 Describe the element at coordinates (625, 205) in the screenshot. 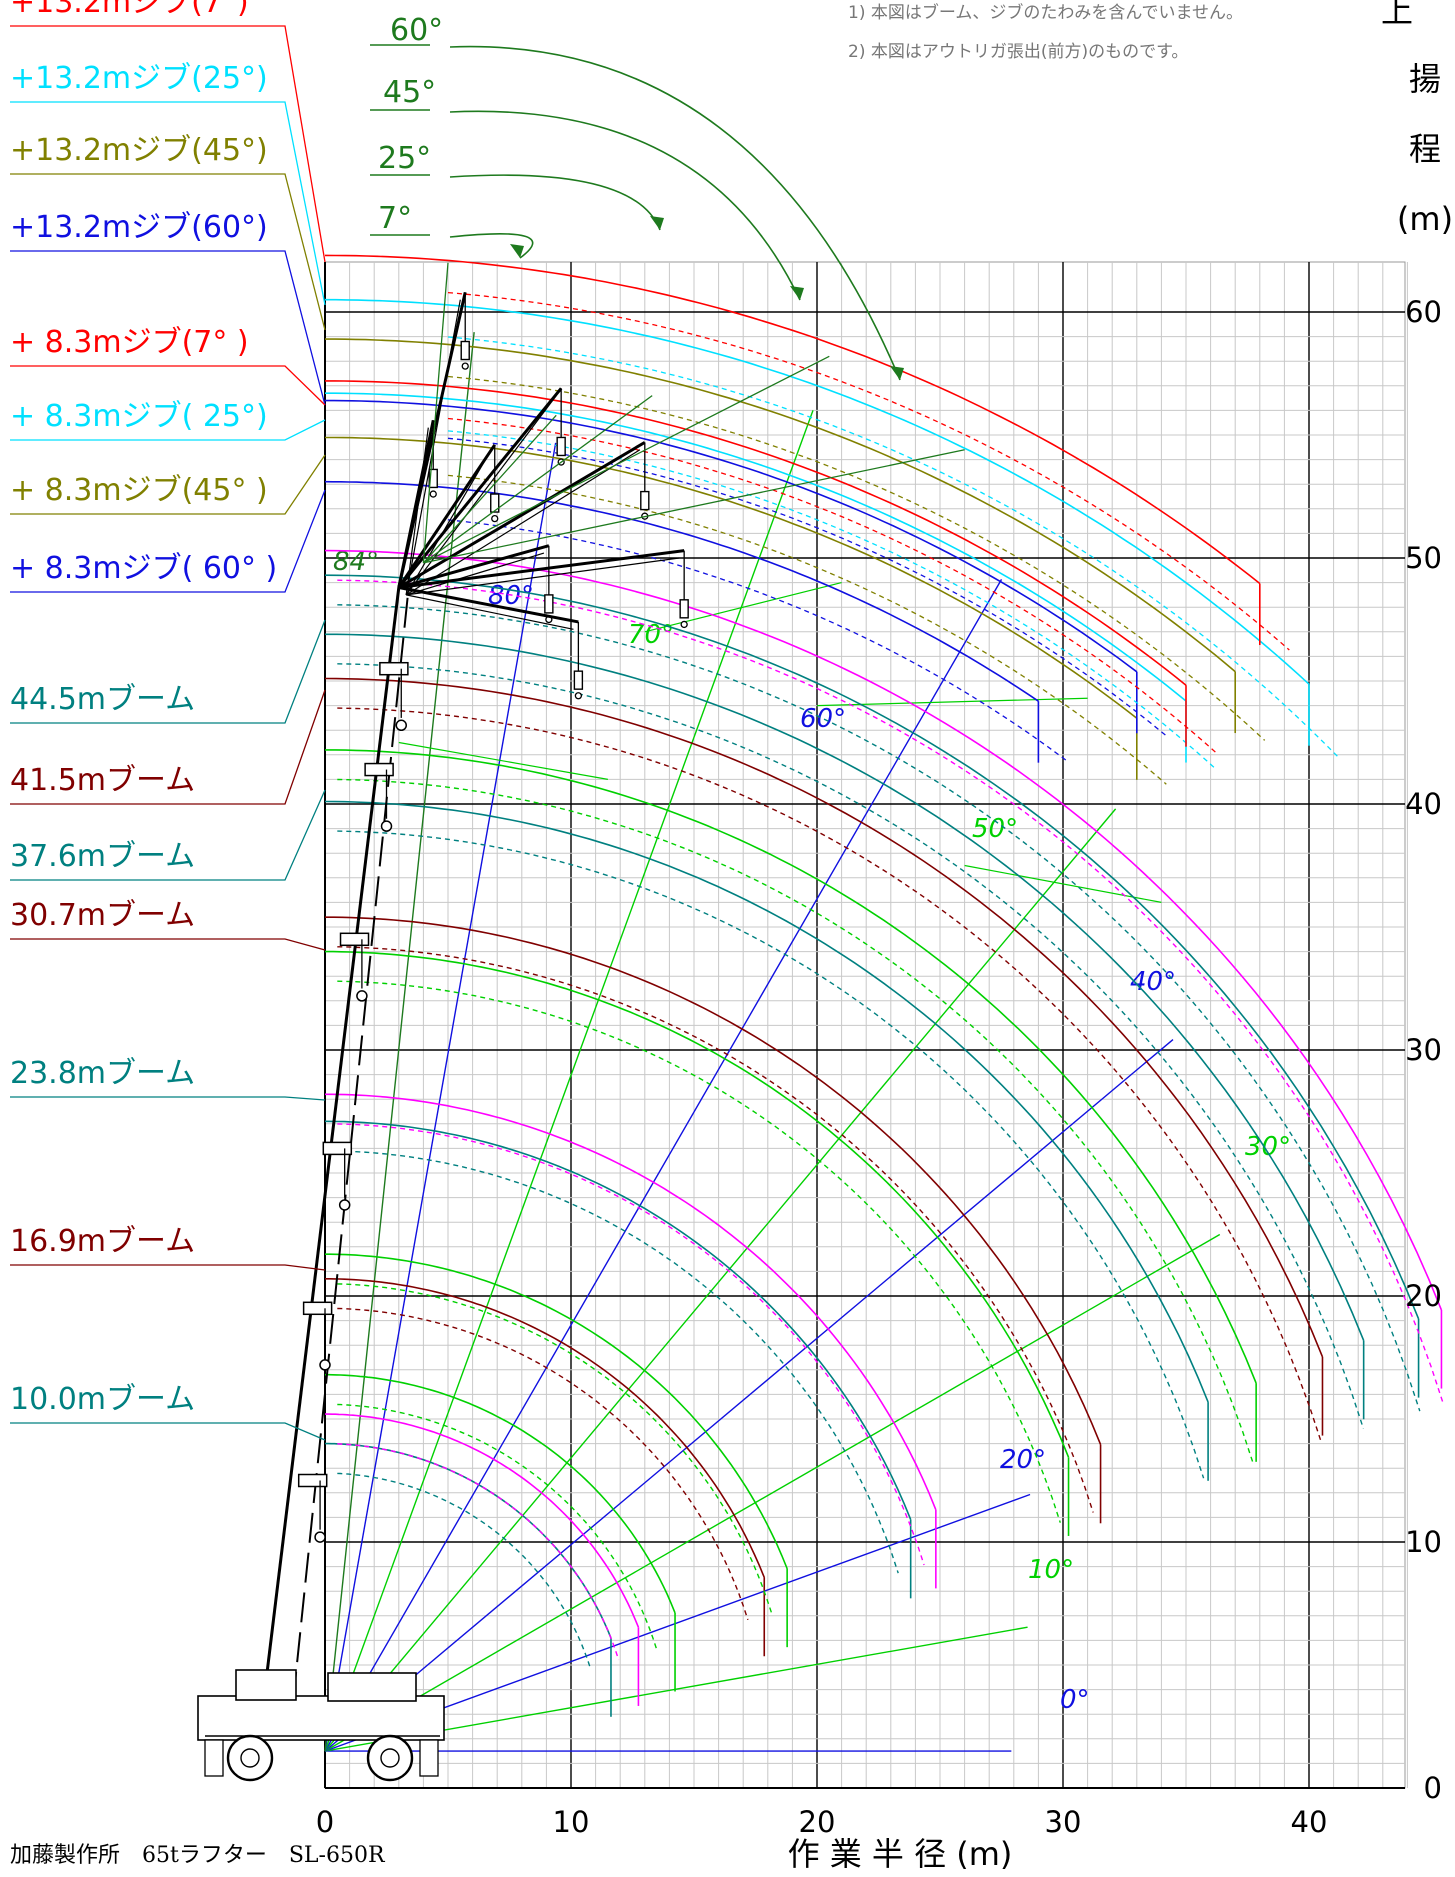

I see `jib-angle-arc` at that location.